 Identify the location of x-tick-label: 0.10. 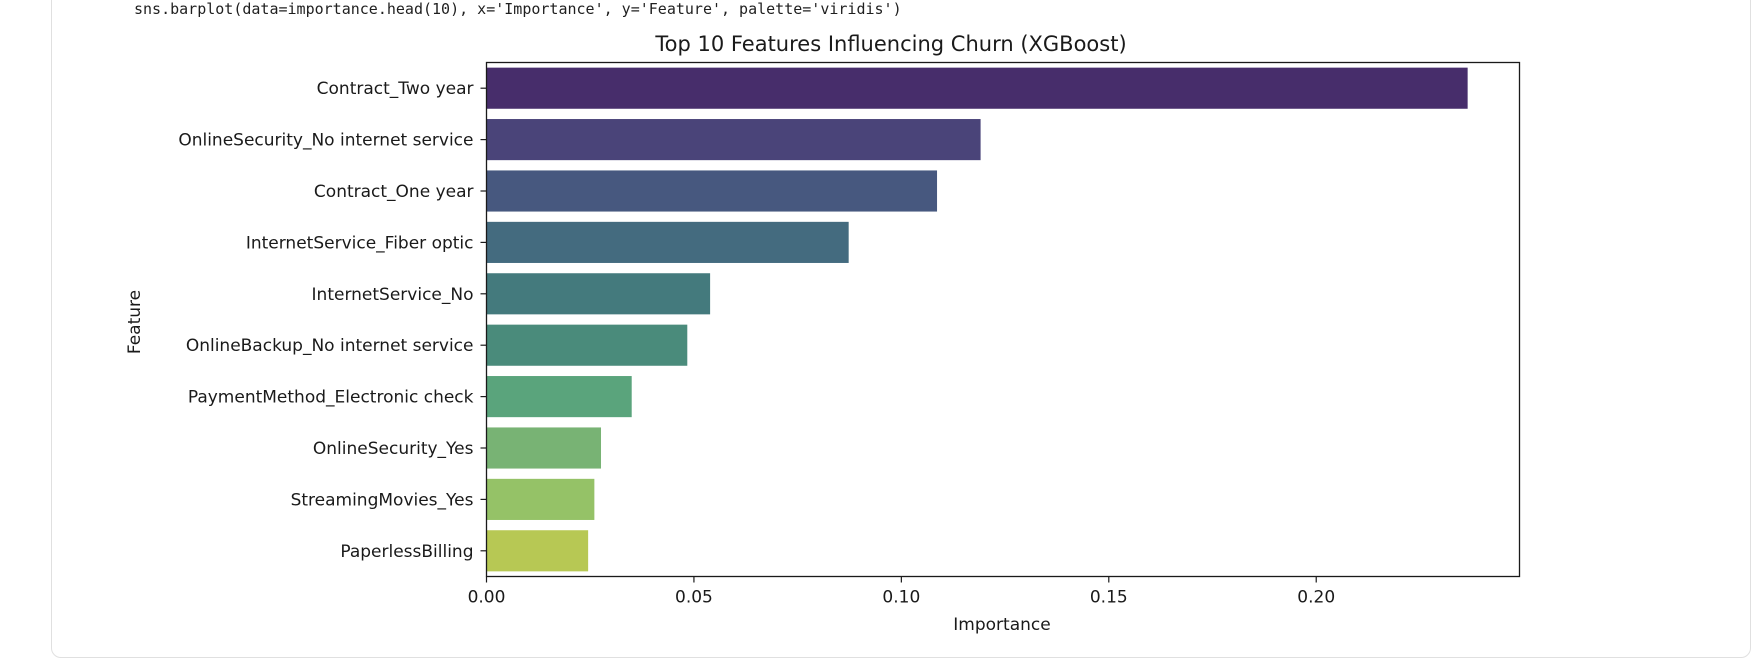
(901, 598).